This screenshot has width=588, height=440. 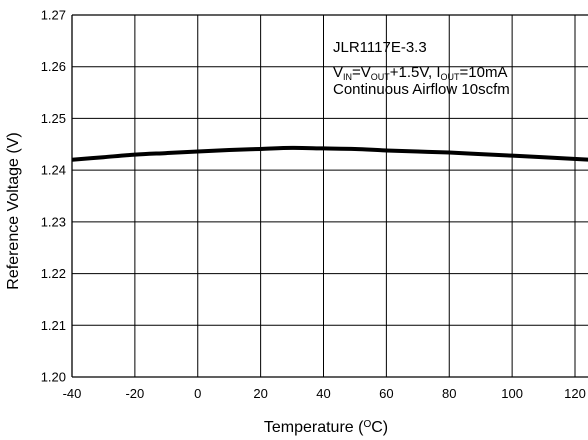 I want to click on x-tick-label: 60, so click(x=386, y=393).